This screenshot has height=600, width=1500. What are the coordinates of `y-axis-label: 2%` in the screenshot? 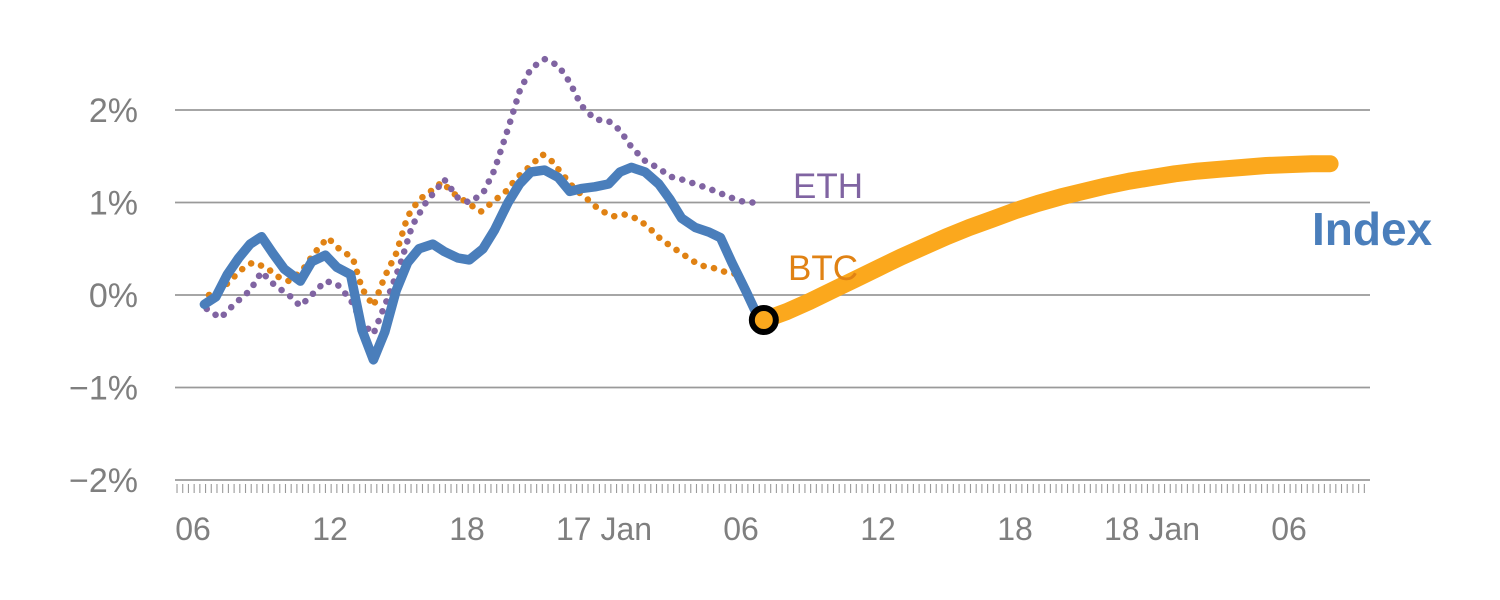 It's located at (113, 111).